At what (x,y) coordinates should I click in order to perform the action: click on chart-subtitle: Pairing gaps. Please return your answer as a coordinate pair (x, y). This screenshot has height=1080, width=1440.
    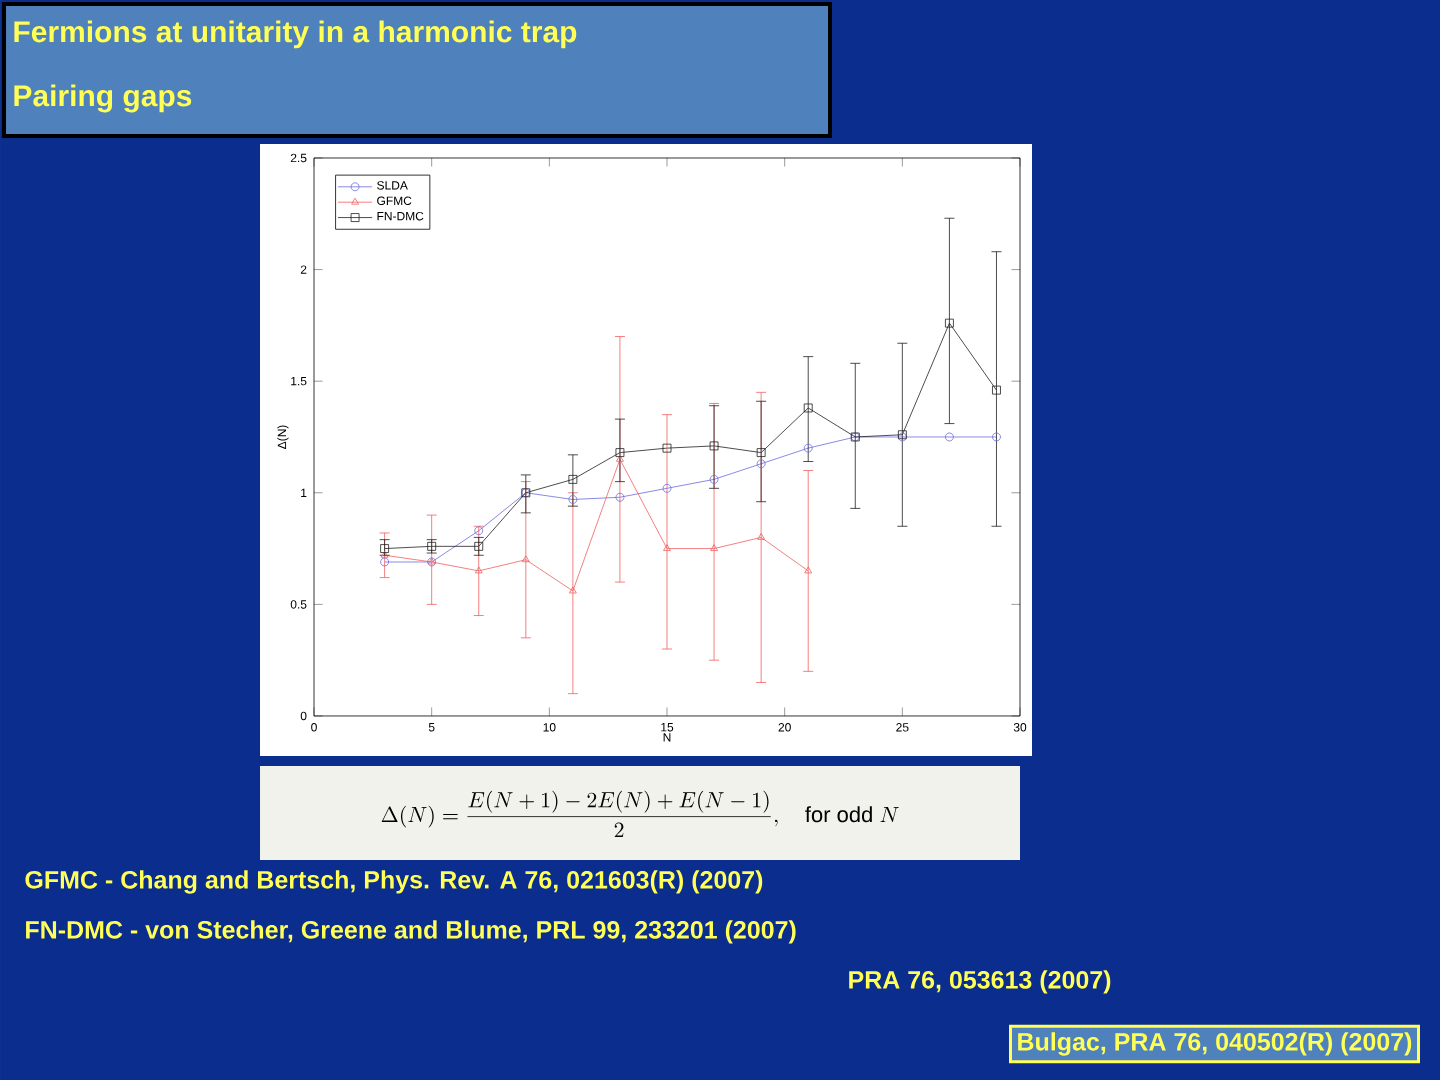
    Looking at the image, I should click on (103, 98).